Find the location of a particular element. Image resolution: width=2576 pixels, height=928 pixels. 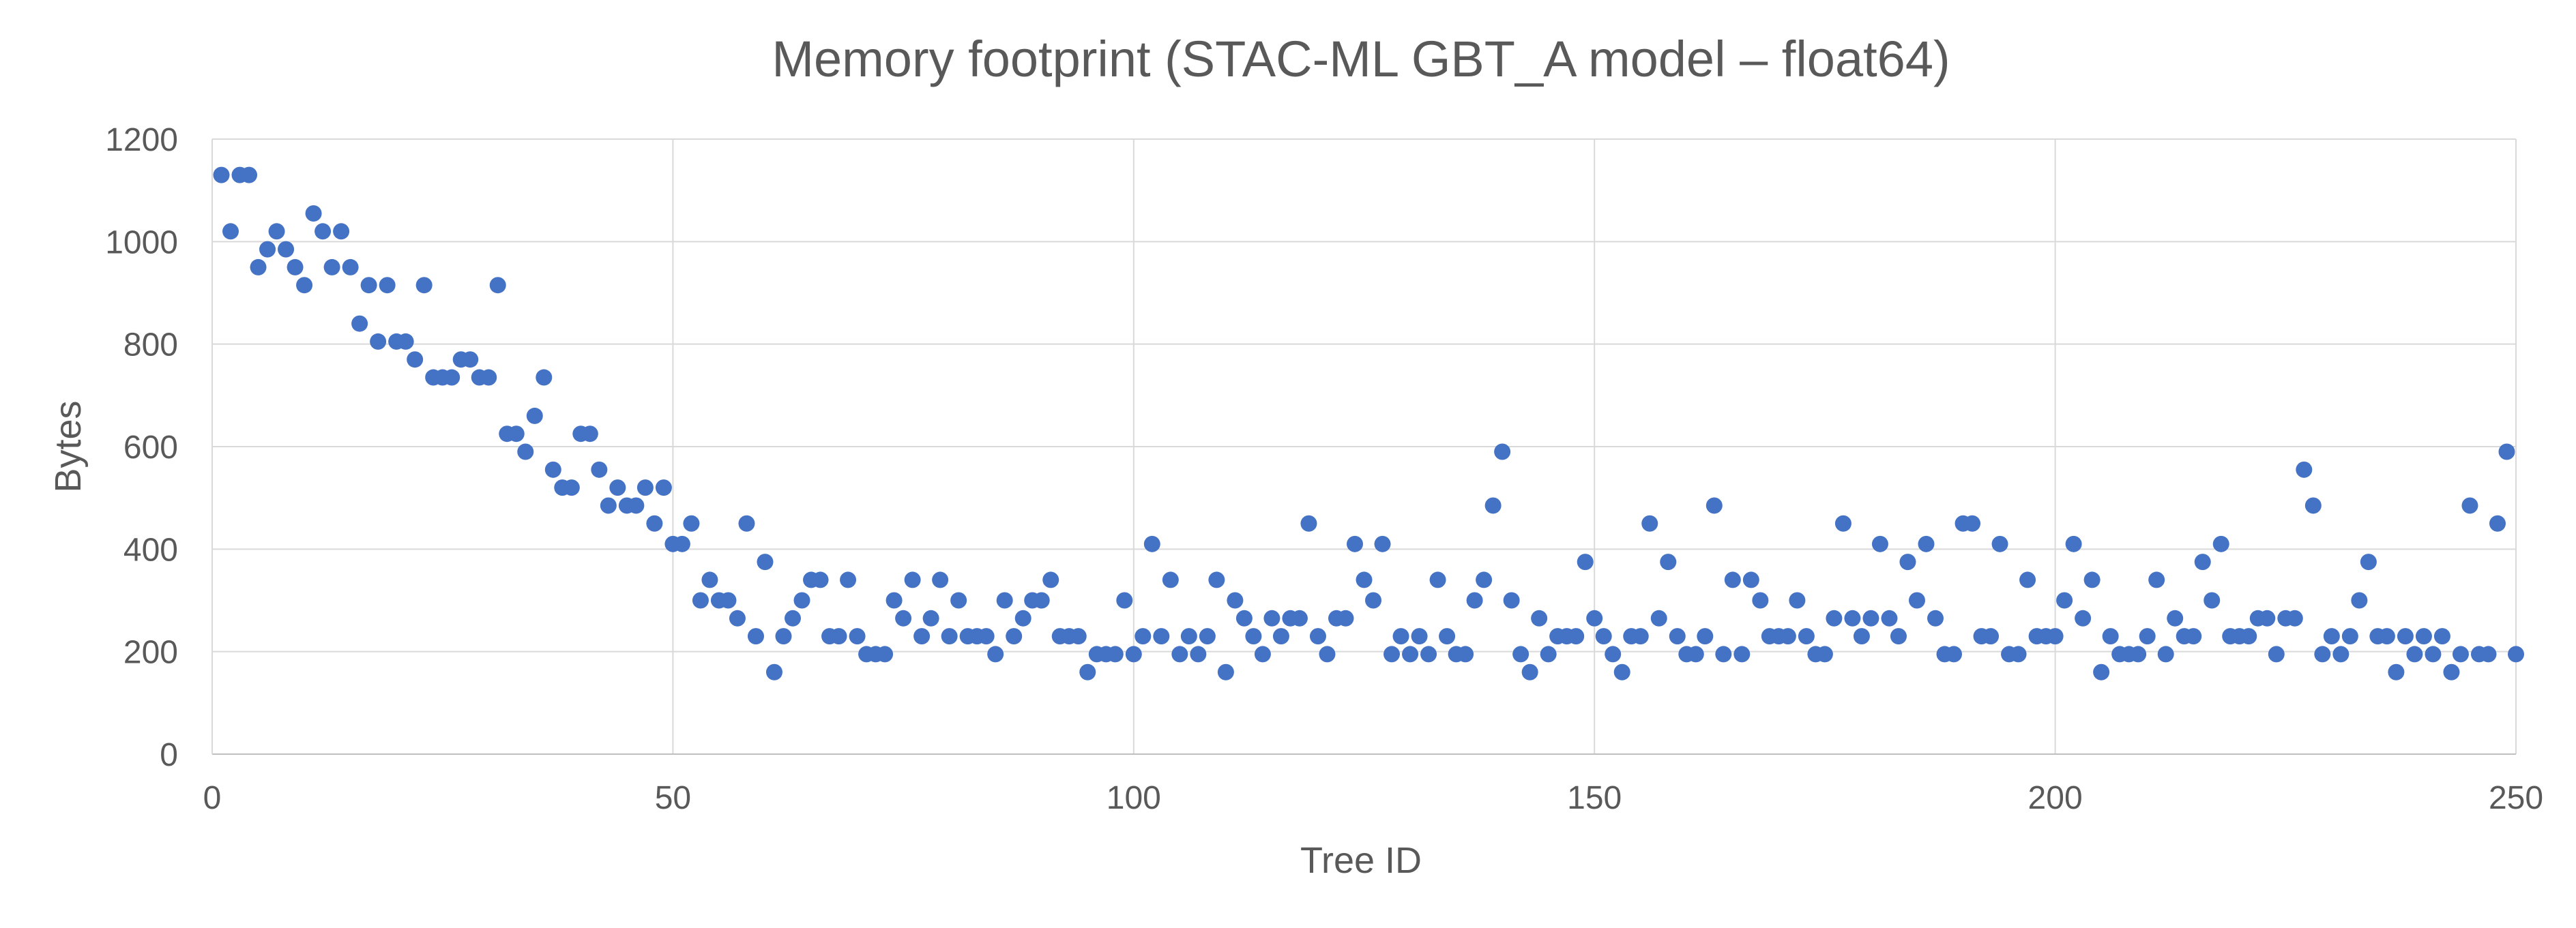

y-tick-label: 1200 is located at coordinates (141, 140).